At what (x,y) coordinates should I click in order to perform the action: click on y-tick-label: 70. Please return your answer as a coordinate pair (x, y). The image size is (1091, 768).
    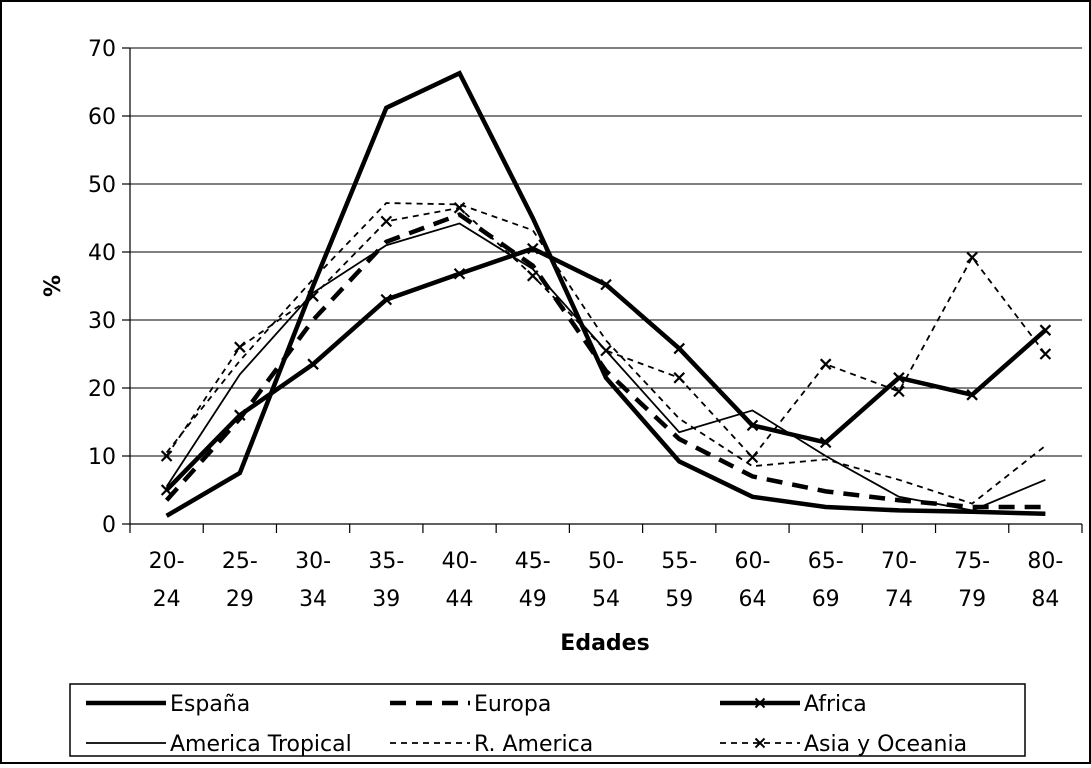
    Looking at the image, I should click on (102, 49).